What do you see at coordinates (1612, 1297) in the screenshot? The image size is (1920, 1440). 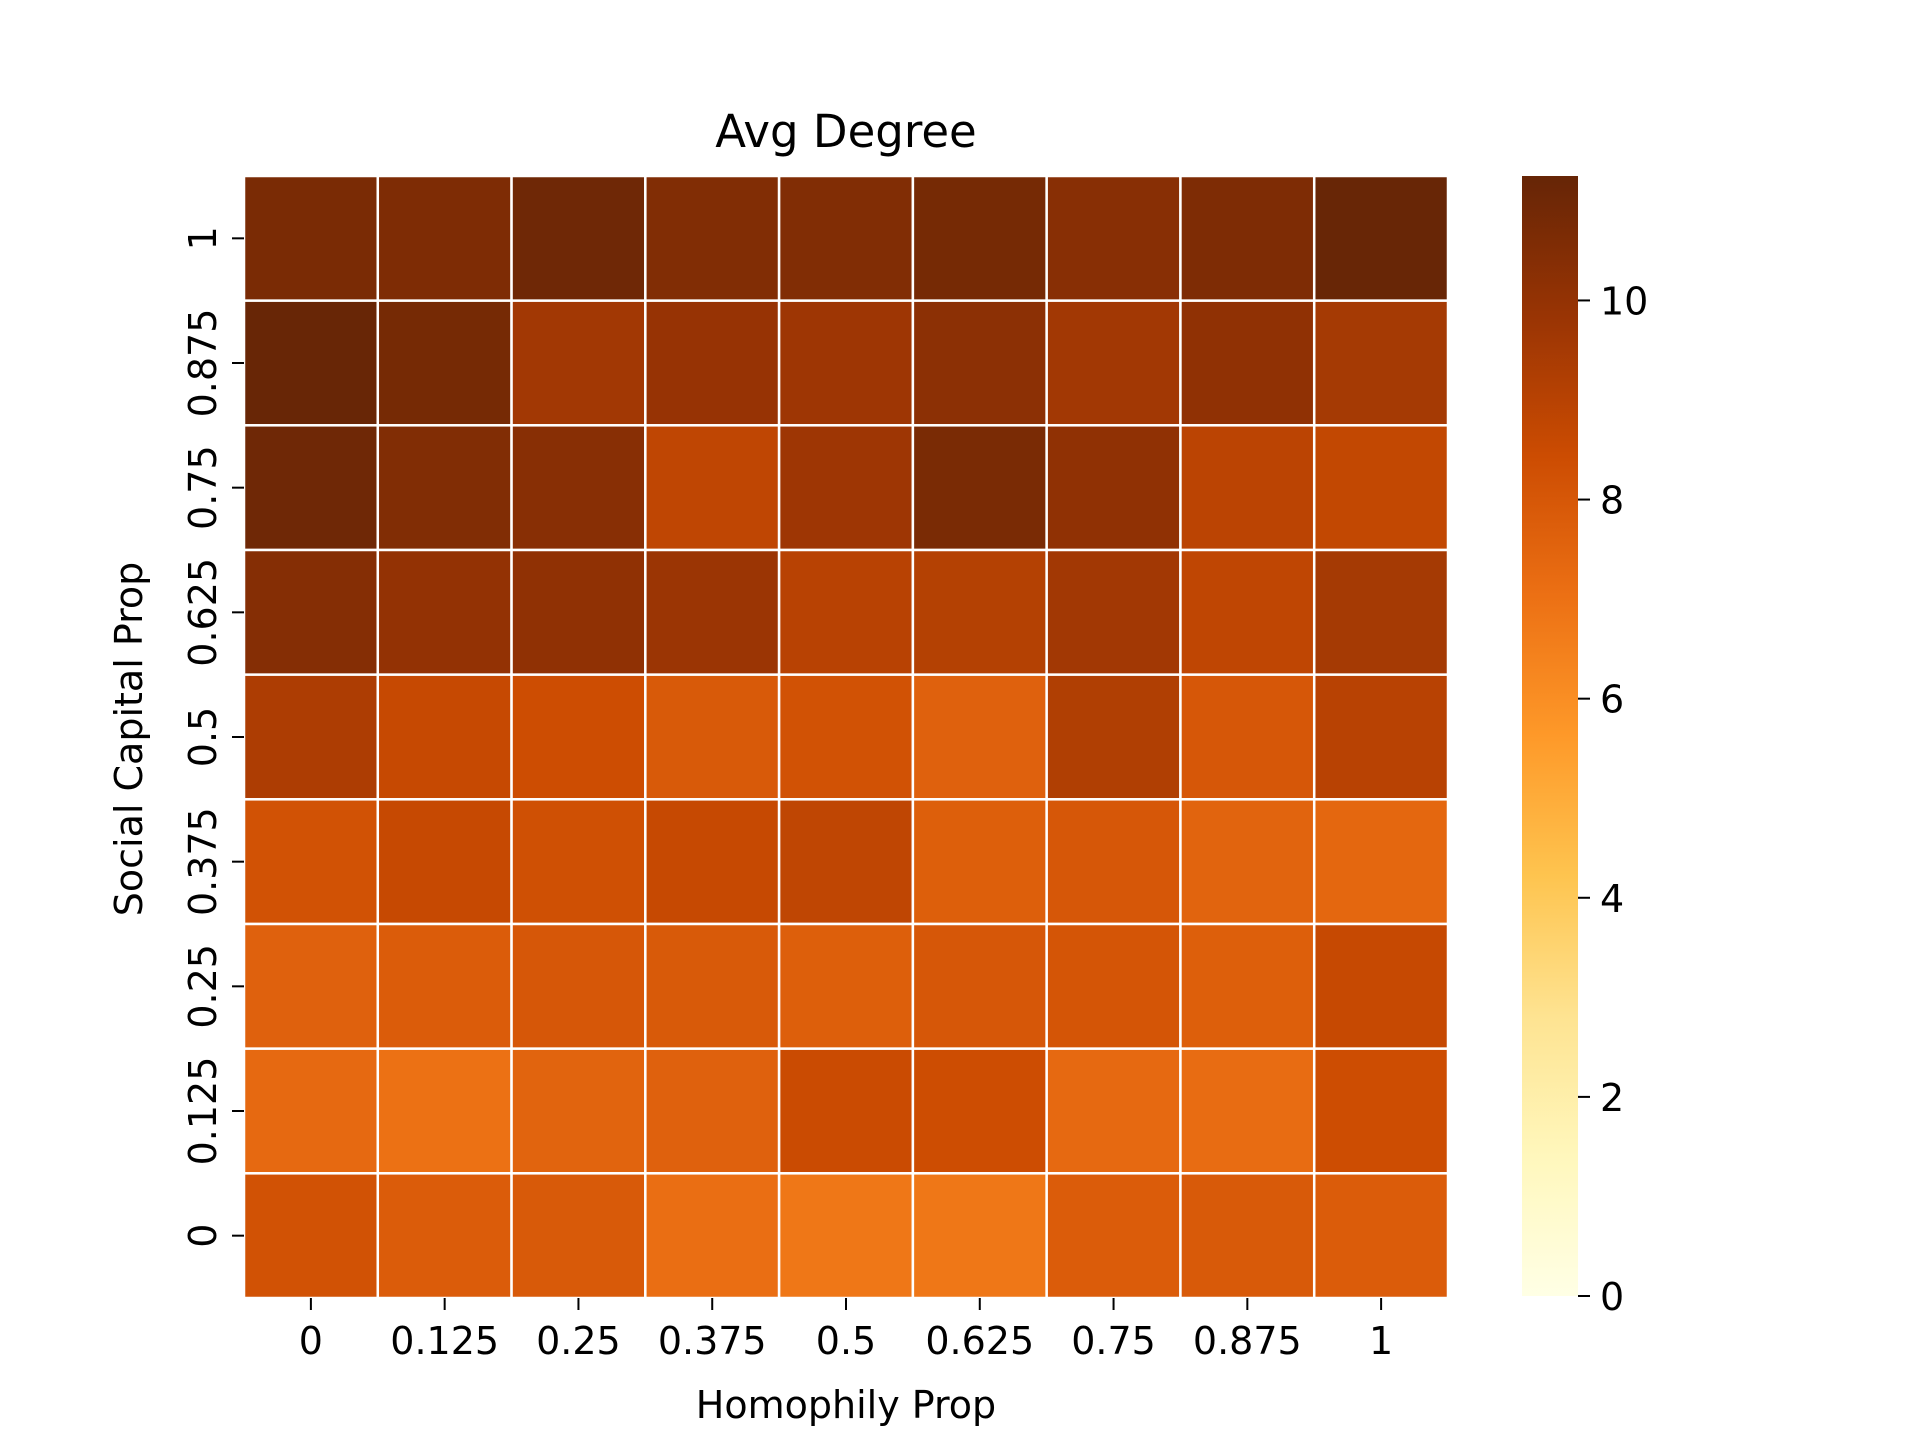 I see `colorbar-tick-label: 0` at bounding box center [1612, 1297].